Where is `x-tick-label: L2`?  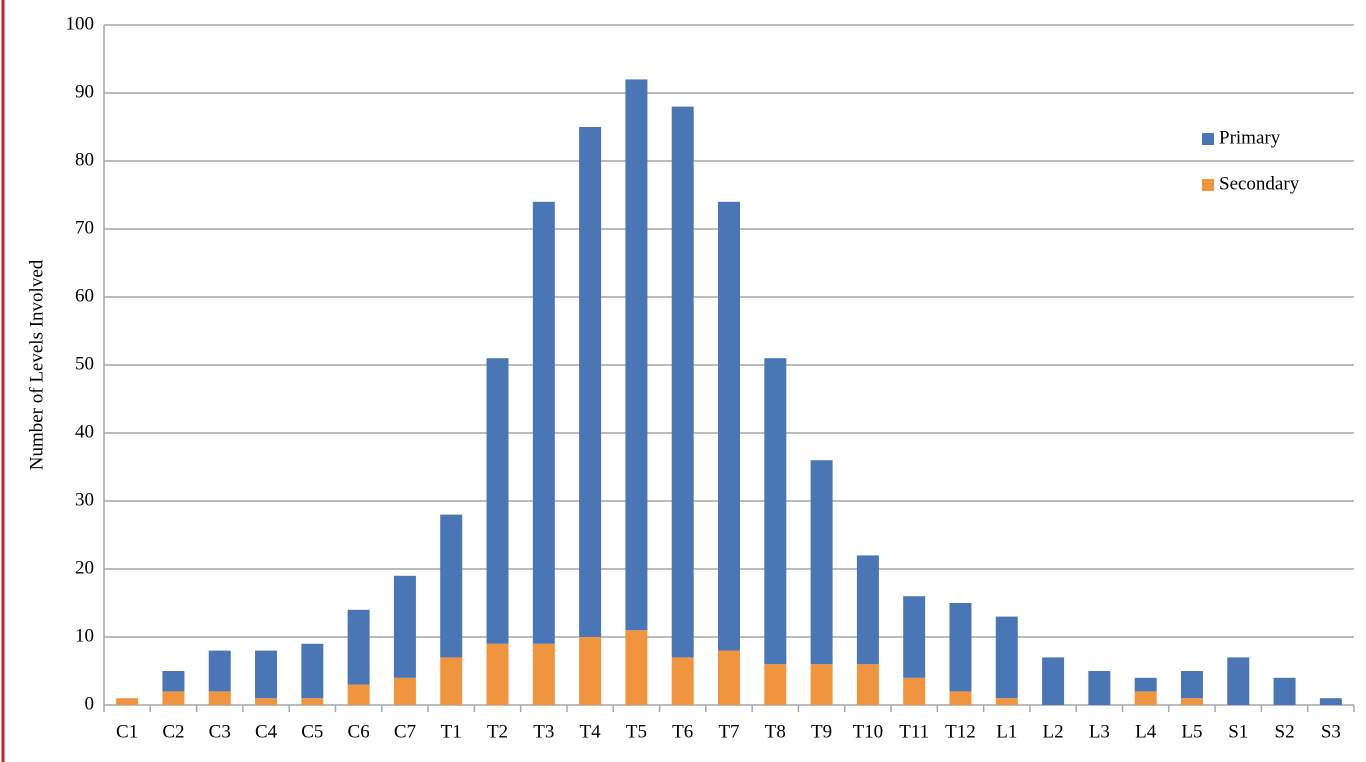 x-tick-label: L2 is located at coordinates (1053, 731).